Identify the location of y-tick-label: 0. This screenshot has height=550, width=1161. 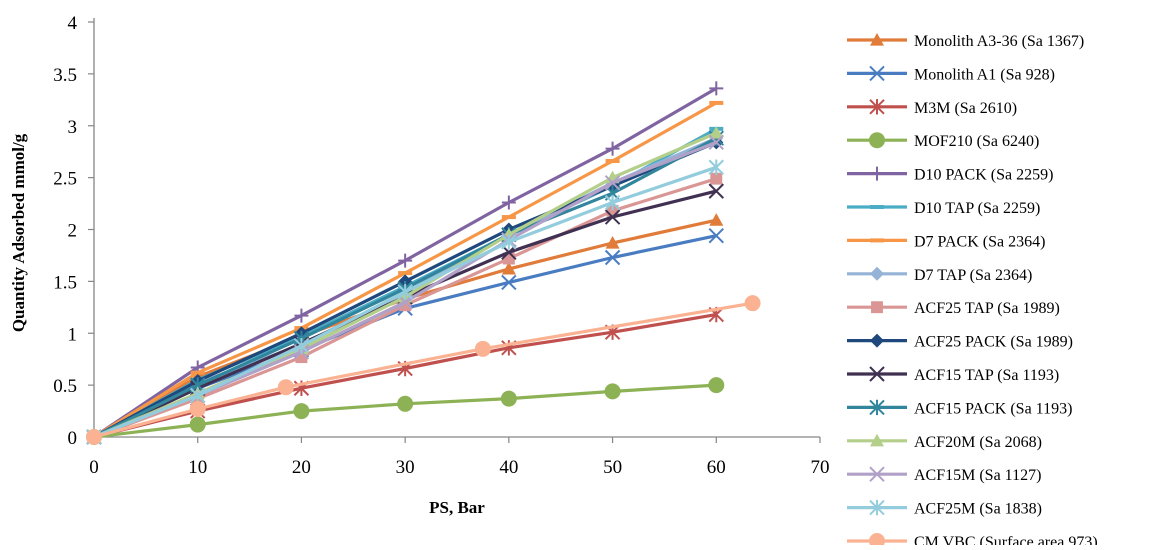
(73, 438).